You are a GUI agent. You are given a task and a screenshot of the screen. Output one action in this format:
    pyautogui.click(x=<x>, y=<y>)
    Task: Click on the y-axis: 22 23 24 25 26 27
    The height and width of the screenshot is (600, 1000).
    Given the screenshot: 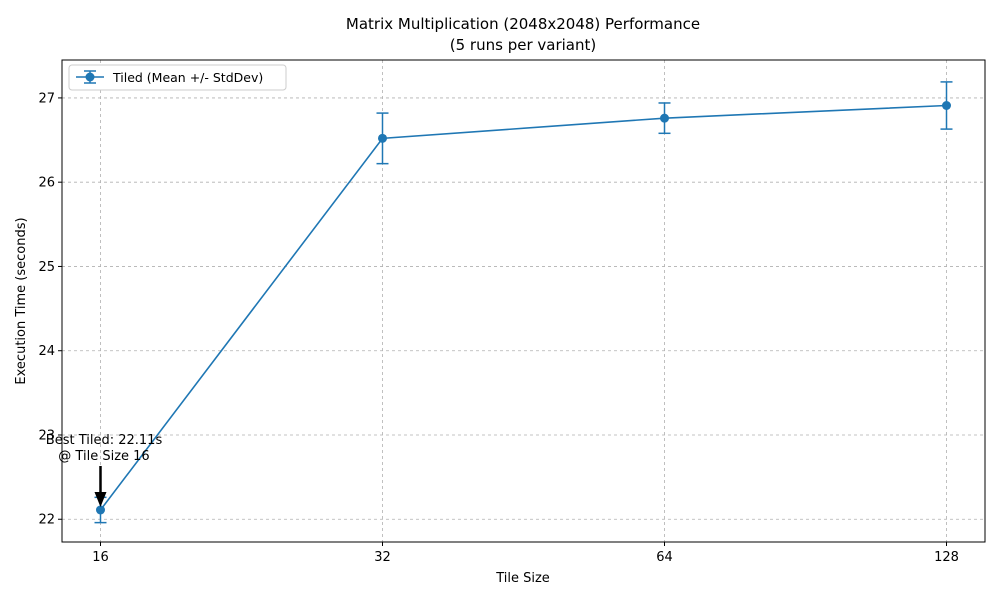 What is the action you would take?
    pyautogui.click(x=50, y=309)
    